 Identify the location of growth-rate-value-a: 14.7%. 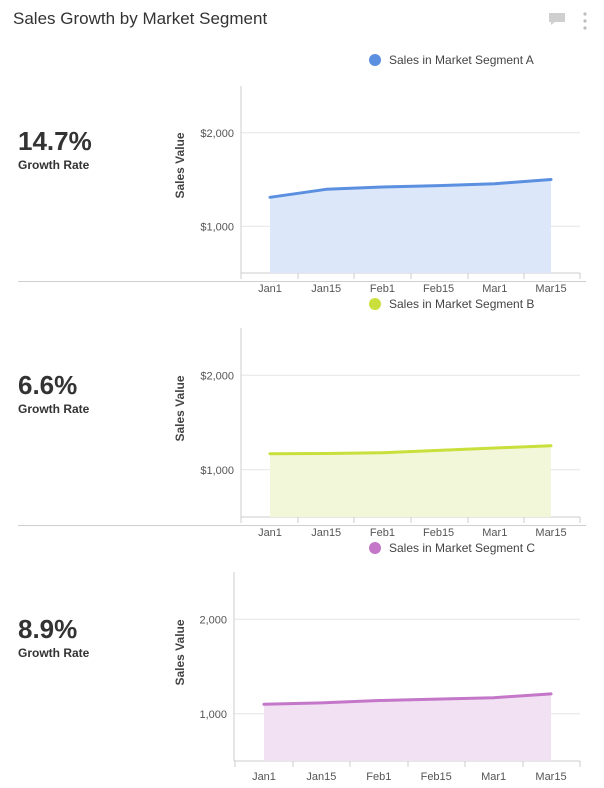
(55, 141).